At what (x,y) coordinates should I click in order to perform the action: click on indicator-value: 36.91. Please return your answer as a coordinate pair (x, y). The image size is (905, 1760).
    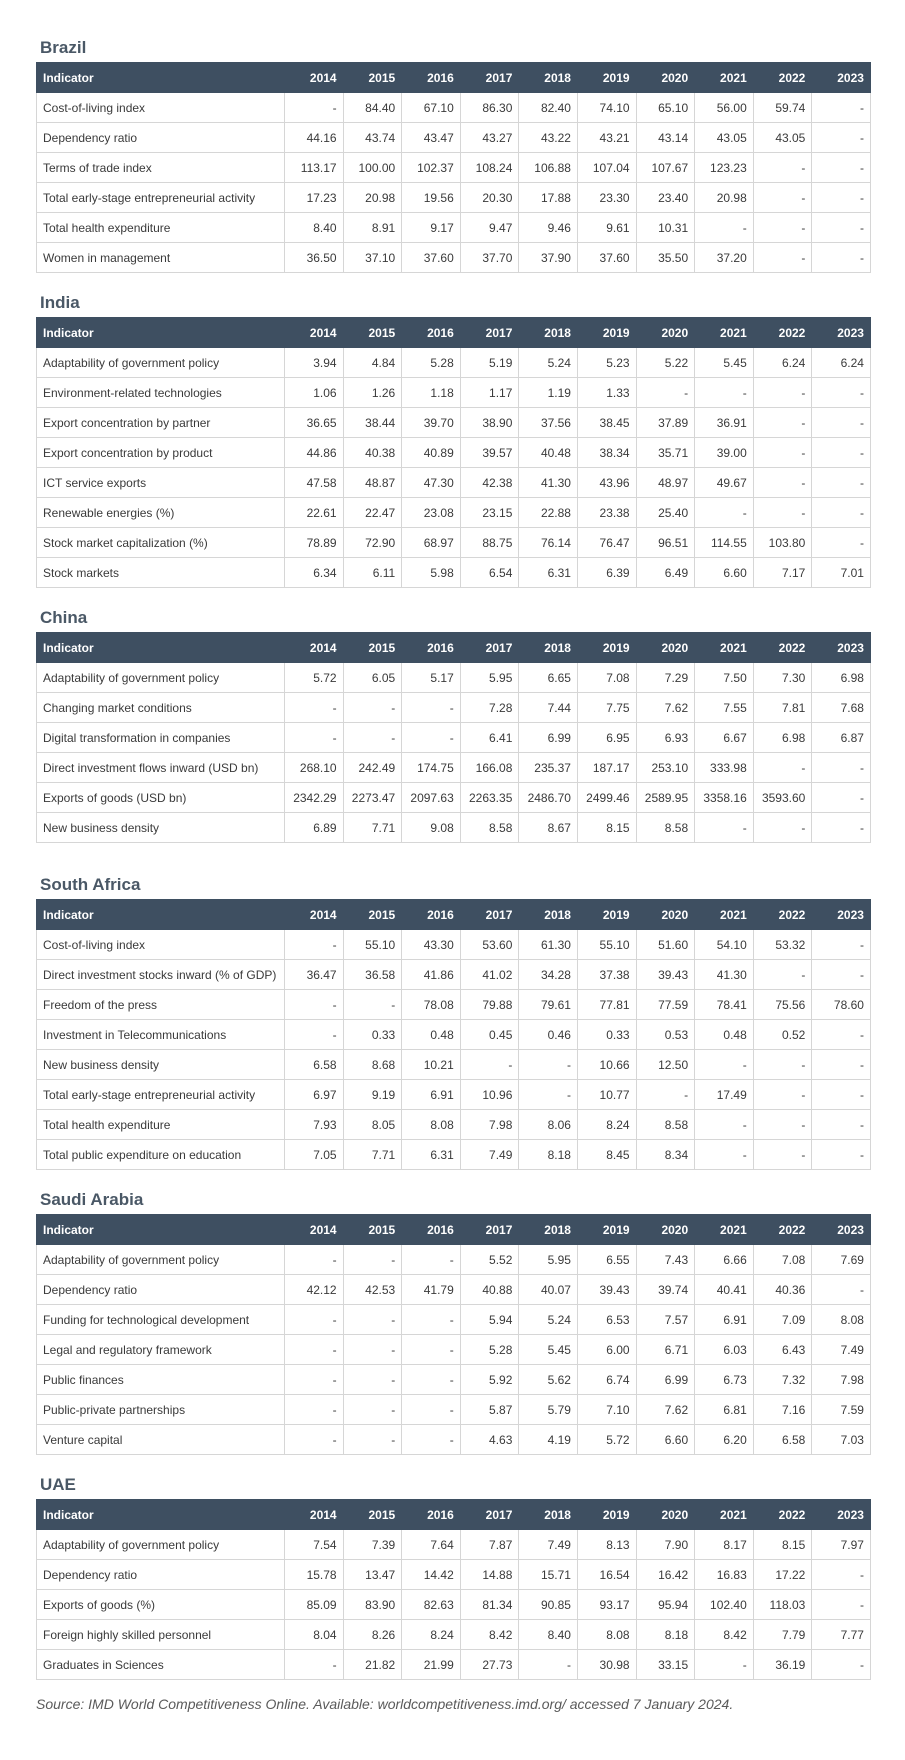
    Looking at the image, I should click on (724, 422).